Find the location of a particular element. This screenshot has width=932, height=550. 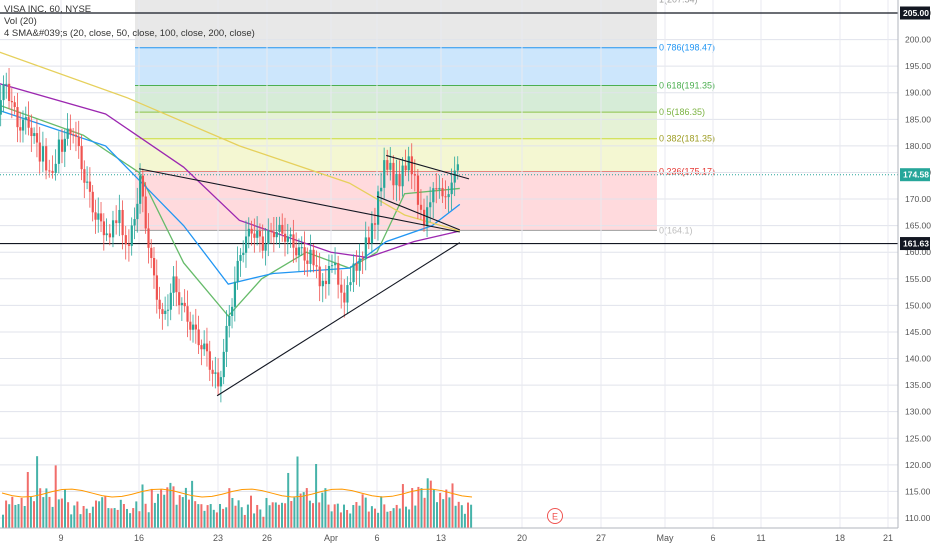

price-tick-label: 110.00 is located at coordinates (918, 518).